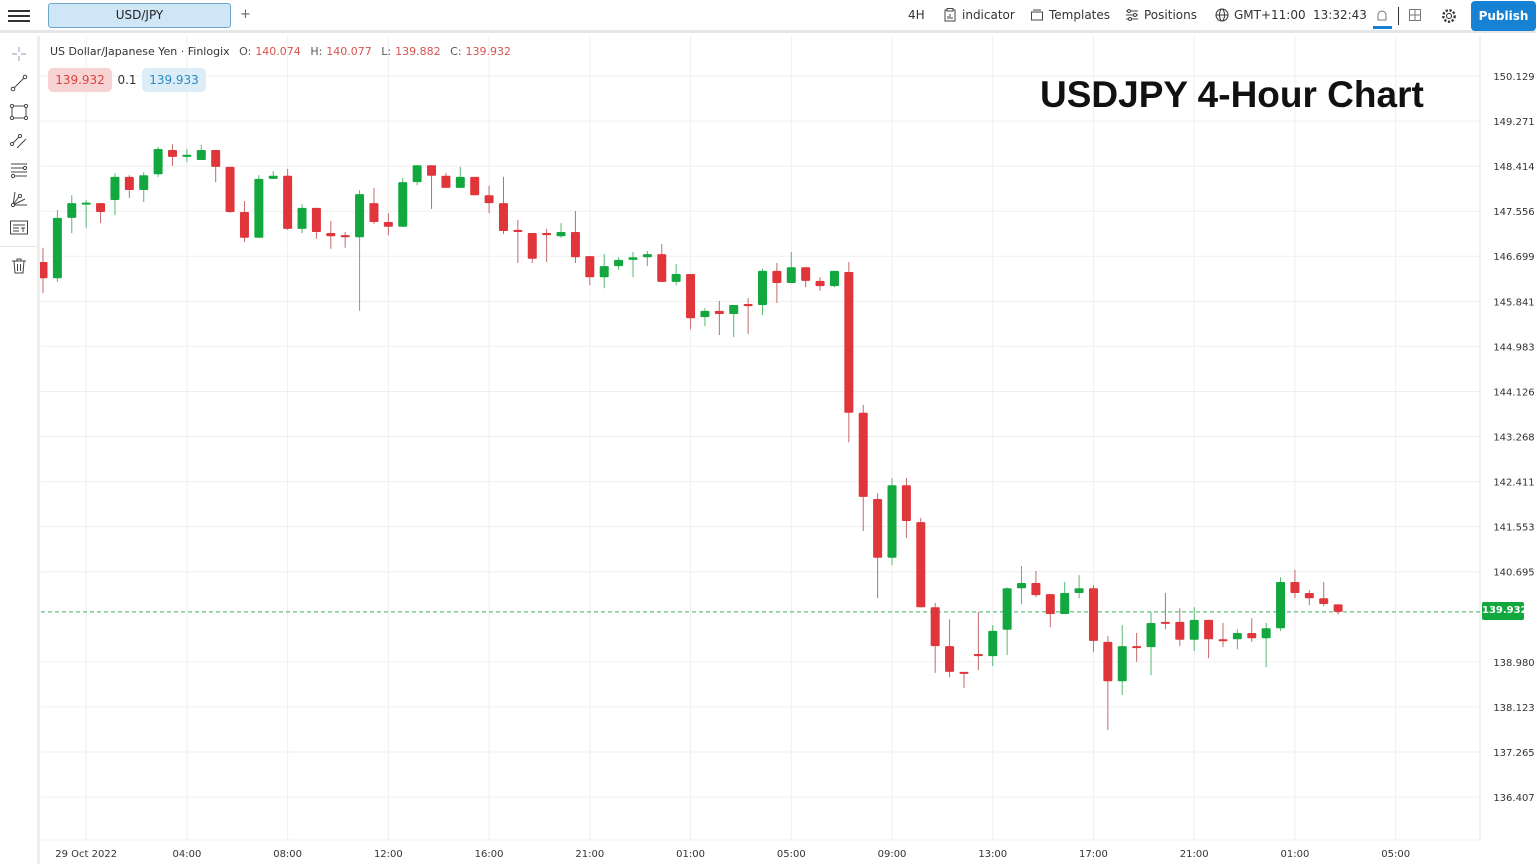 Image resolution: width=1536 pixels, height=864 pixels. What do you see at coordinates (19, 141) in the screenshot?
I see `parallel-channel-icon` at bounding box center [19, 141].